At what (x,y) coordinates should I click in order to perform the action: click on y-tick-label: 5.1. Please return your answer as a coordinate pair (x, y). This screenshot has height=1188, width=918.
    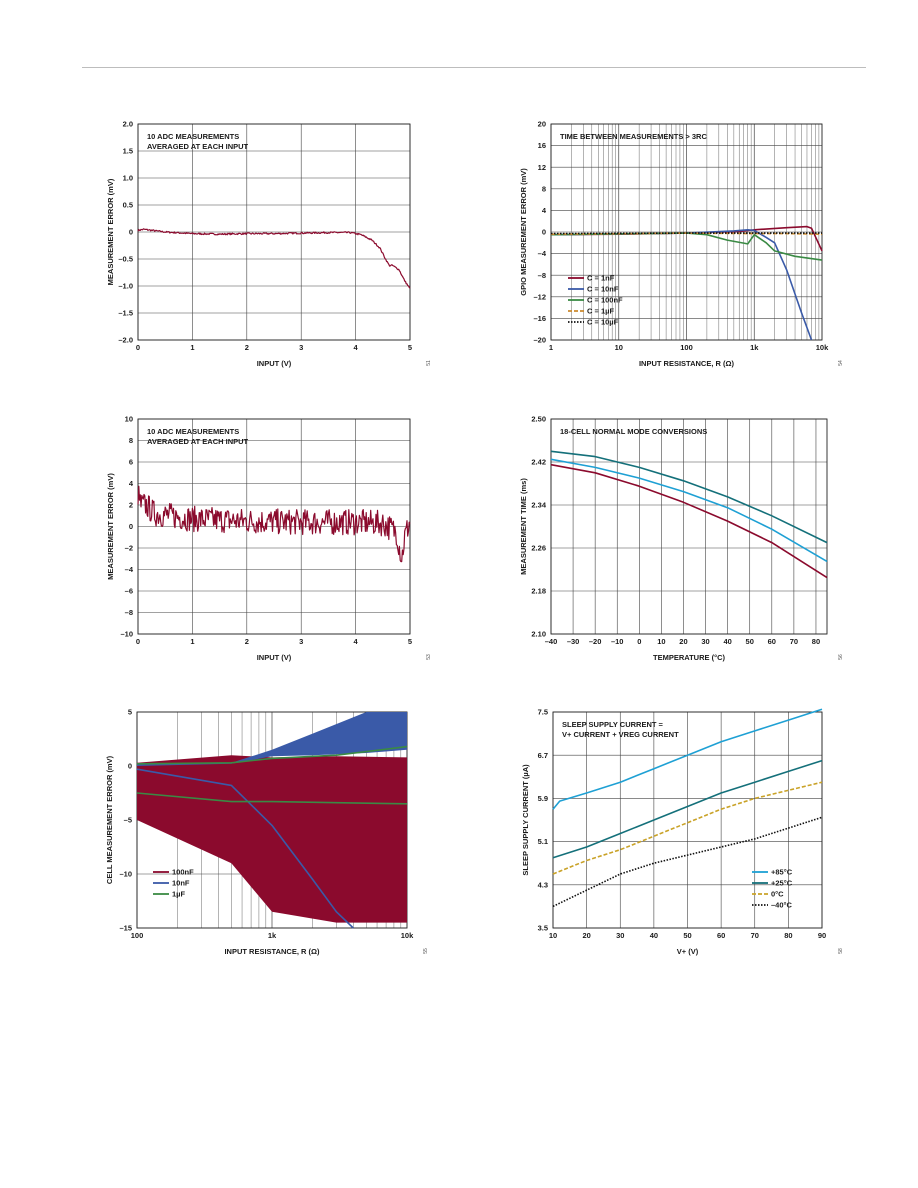
    Looking at the image, I should click on (543, 841).